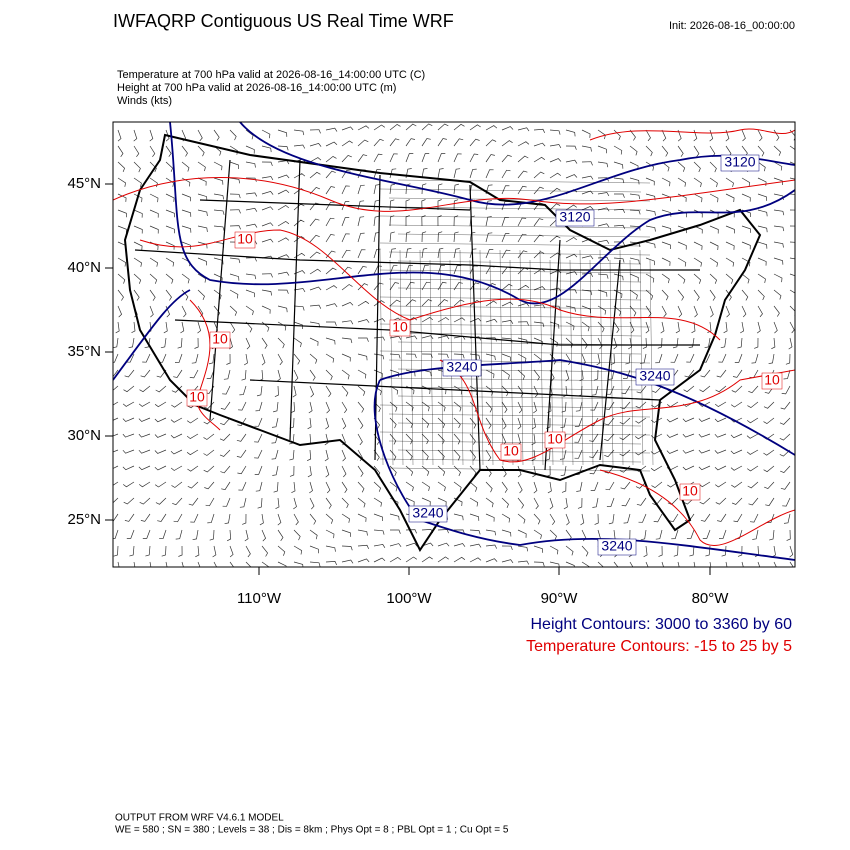 The width and height of the screenshot is (850, 850). I want to click on legend-temperature: Temperature Contours: -15 to 25 by 5, so click(659, 646).